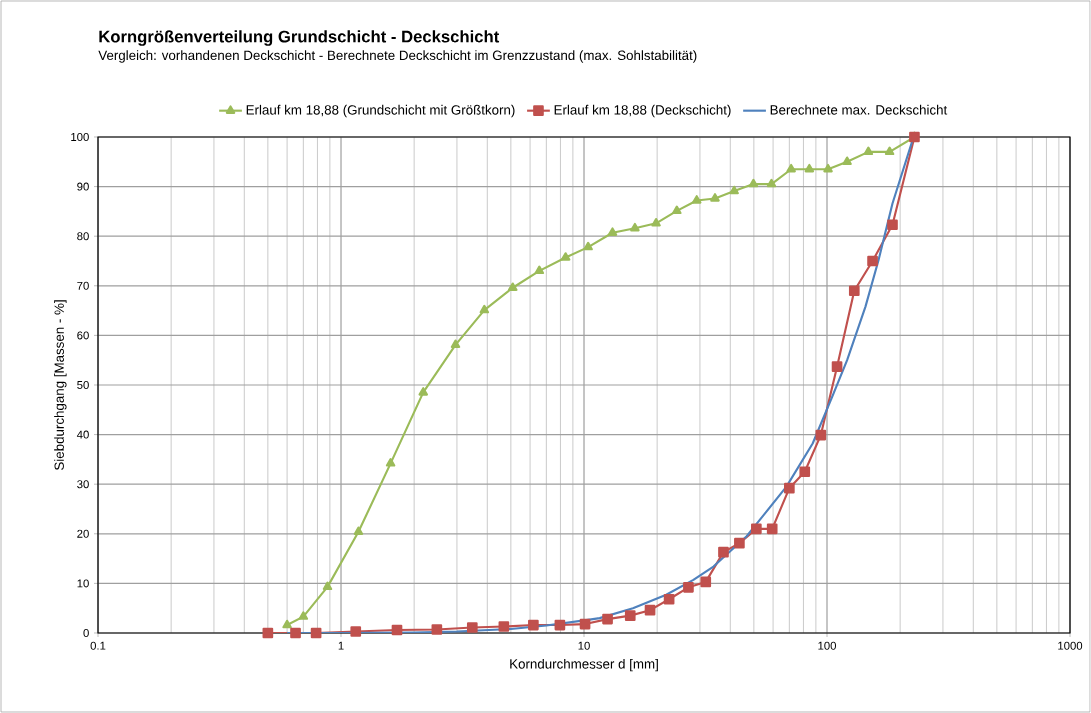 This screenshot has height=713, width=1091. I want to click on chart-title: Korngrößenverteilung Grundschicht - Deckschicht, so click(299, 38).